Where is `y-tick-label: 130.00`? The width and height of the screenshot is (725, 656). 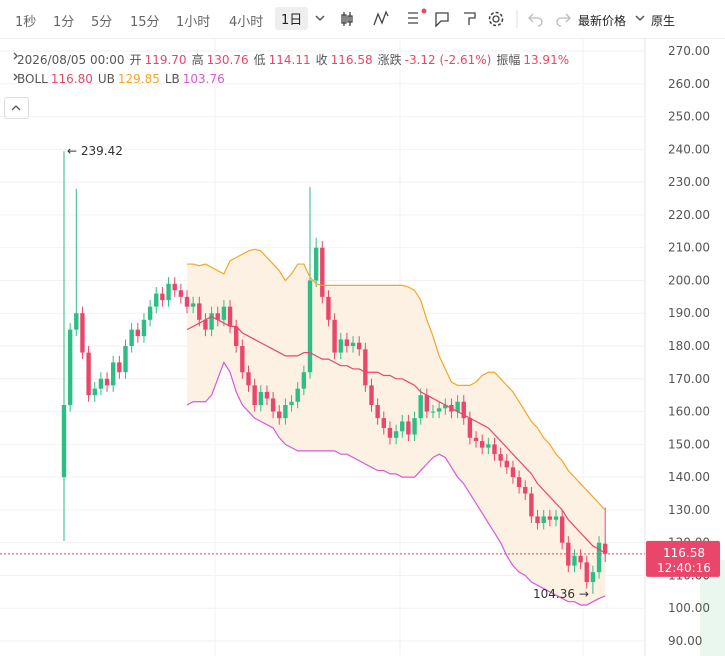
y-tick-label: 130.00 is located at coordinates (689, 510).